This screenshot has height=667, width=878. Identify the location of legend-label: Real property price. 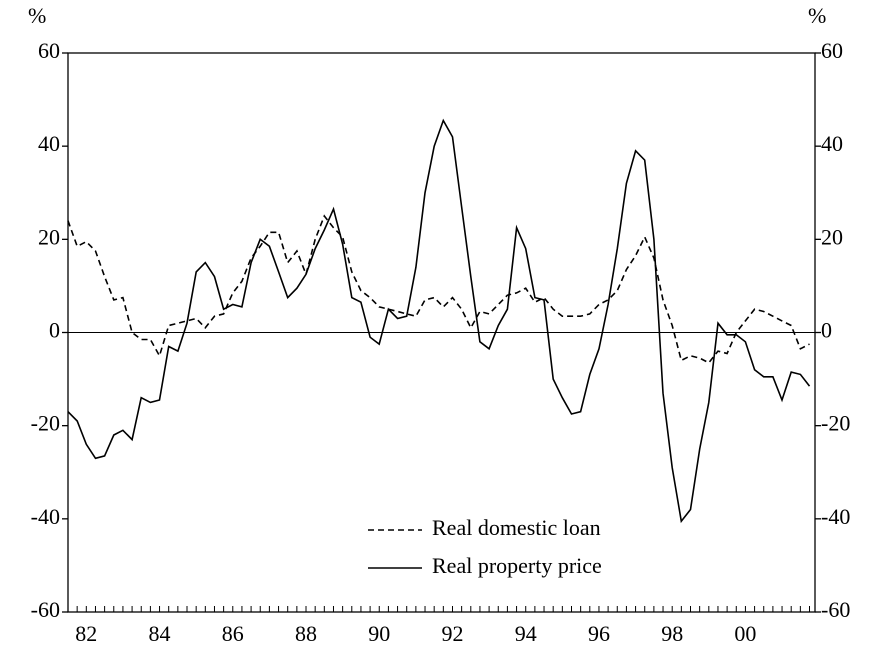
(517, 565).